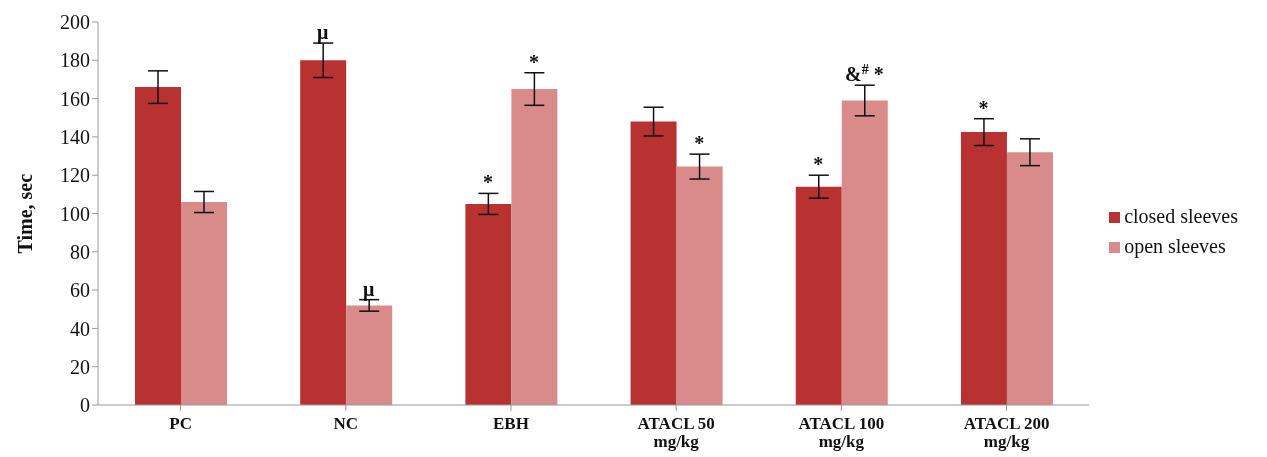  I want to click on x-tick-label: ATACL 200 mg/kg, so click(1006, 432).